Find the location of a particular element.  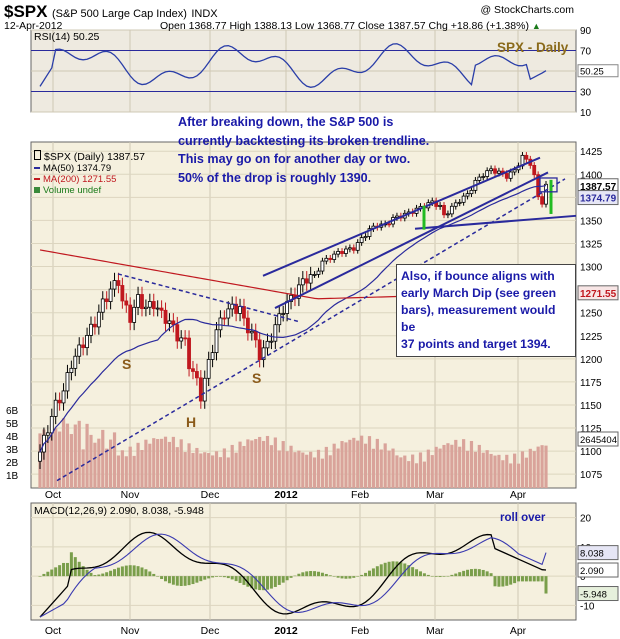

price-tick-label: 1400 is located at coordinates (591, 175).